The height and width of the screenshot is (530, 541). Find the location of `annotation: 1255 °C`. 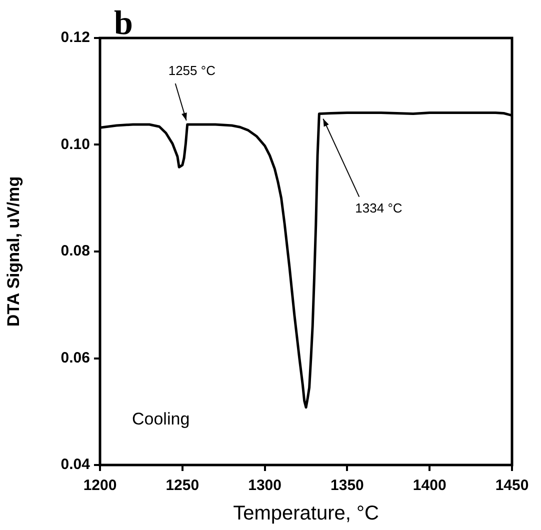

annotation: 1255 °C is located at coordinates (192, 70).